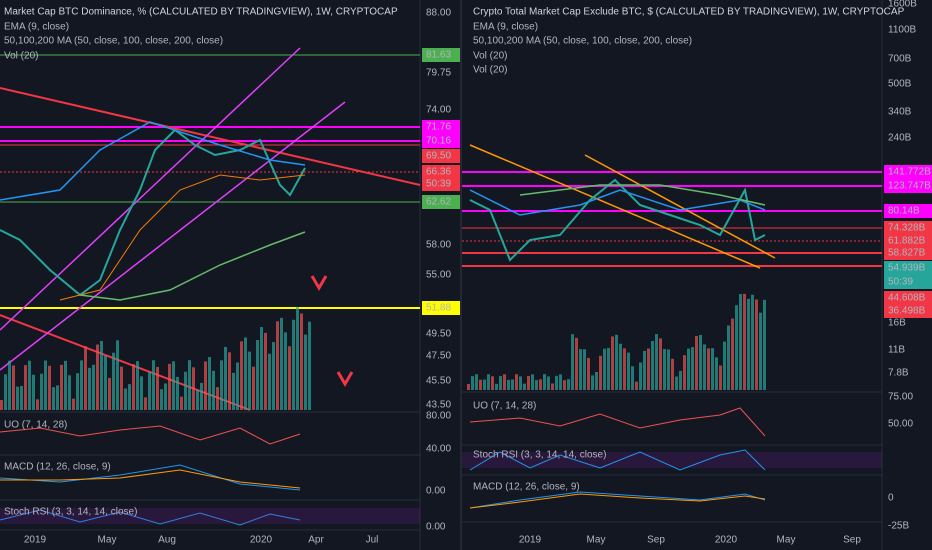  I want to click on indicator: Vol (20), so click(490, 70).